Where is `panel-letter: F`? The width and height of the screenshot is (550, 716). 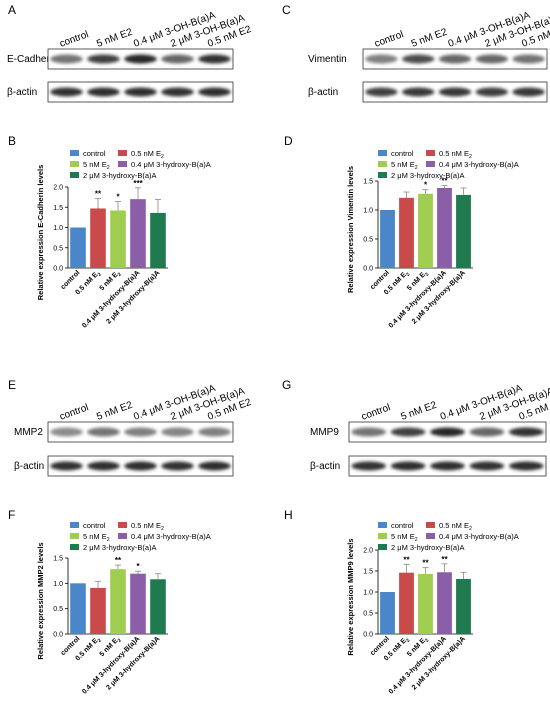
panel-letter: F is located at coordinates (11, 515).